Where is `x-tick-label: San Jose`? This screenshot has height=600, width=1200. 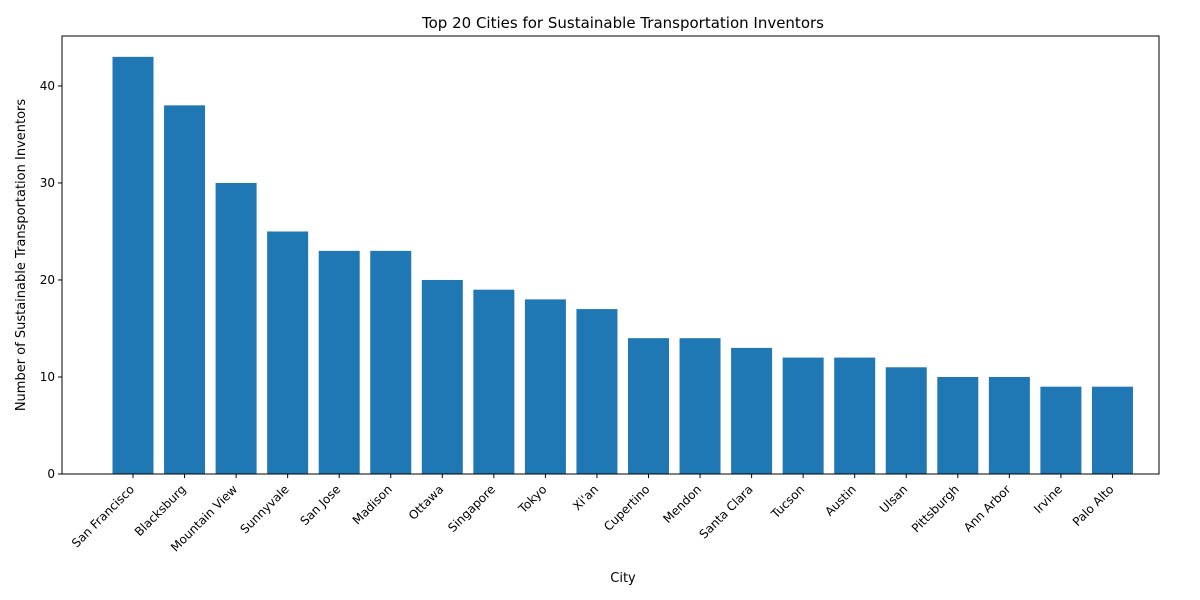
x-tick-label: San Jose is located at coordinates (320, 505).